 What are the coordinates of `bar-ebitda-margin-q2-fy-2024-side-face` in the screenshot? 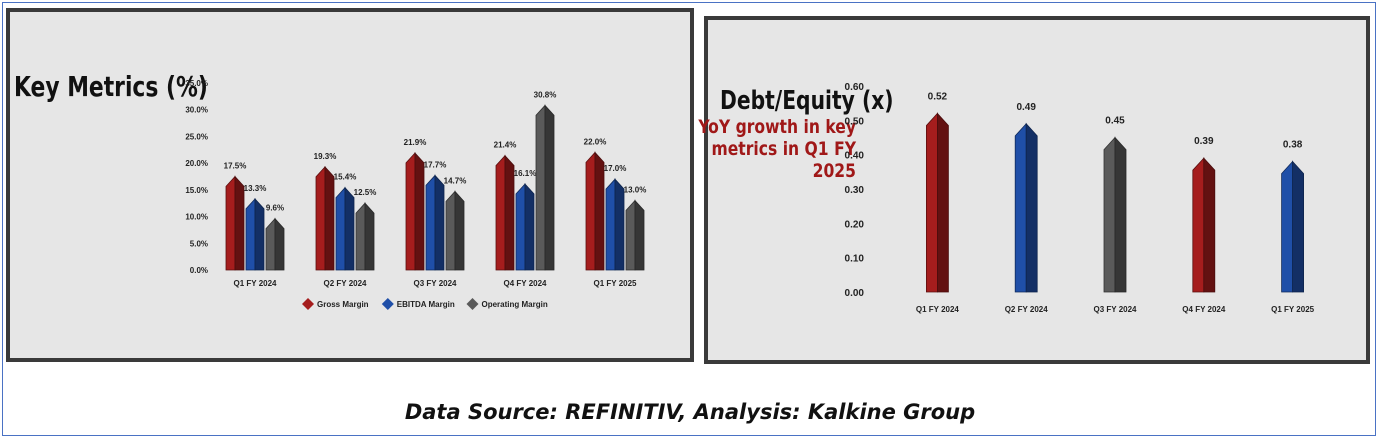 It's located at (349, 228).